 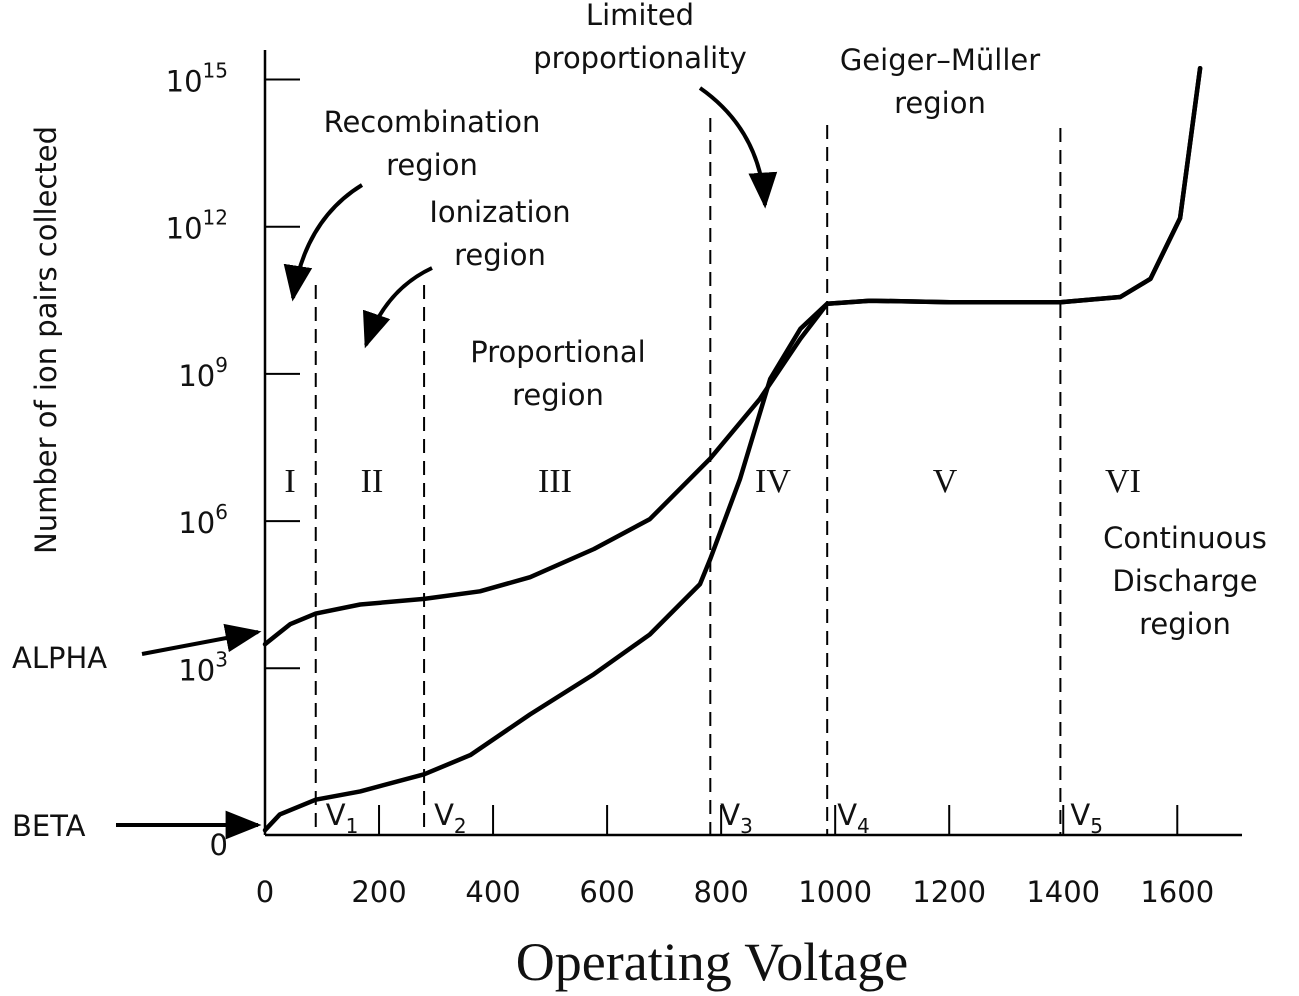 I want to click on y-tick-label: 10³, so click(x=203, y=667).